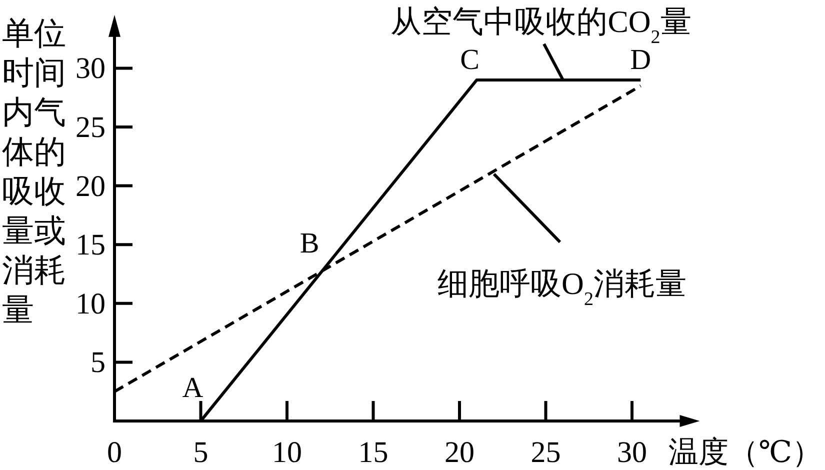 Image resolution: width=825 pixels, height=470 pixels. Describe the element at coordinates (459, 452) in the screenshot. I see `x-tick-label: 20` at that location.